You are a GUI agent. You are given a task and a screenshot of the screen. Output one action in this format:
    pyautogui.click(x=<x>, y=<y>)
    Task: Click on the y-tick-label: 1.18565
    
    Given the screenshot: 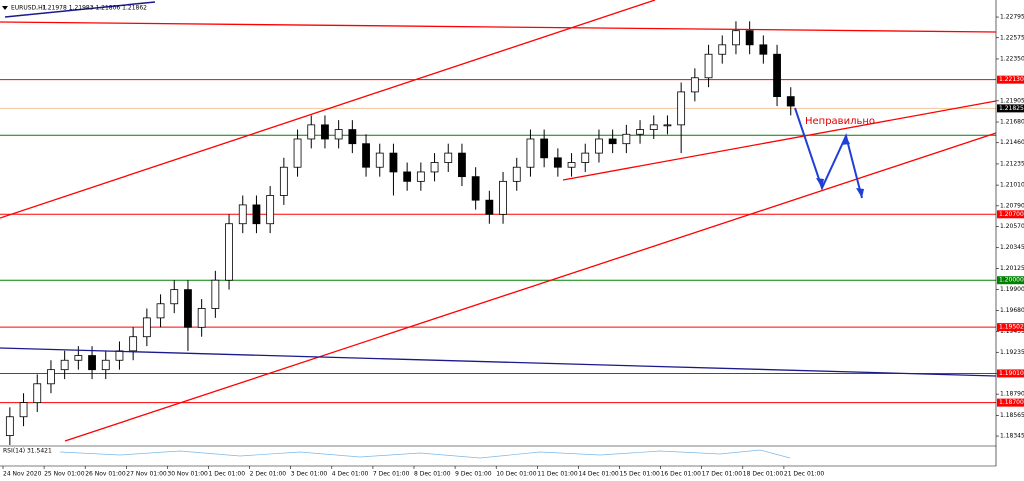 What is the action you would take?
    pyautogui.click(x=1012, y=415)
    